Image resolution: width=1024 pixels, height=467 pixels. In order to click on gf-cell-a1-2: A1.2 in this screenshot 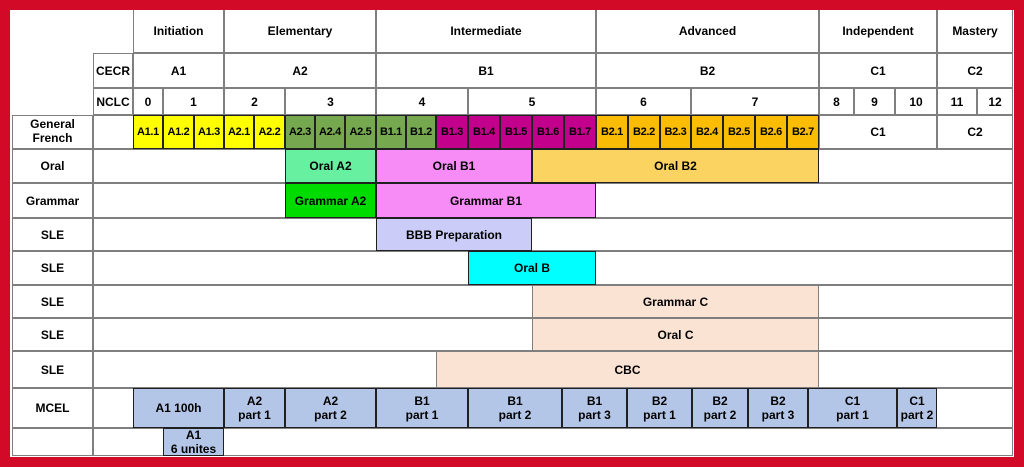, I will do `click(178, 132)`.